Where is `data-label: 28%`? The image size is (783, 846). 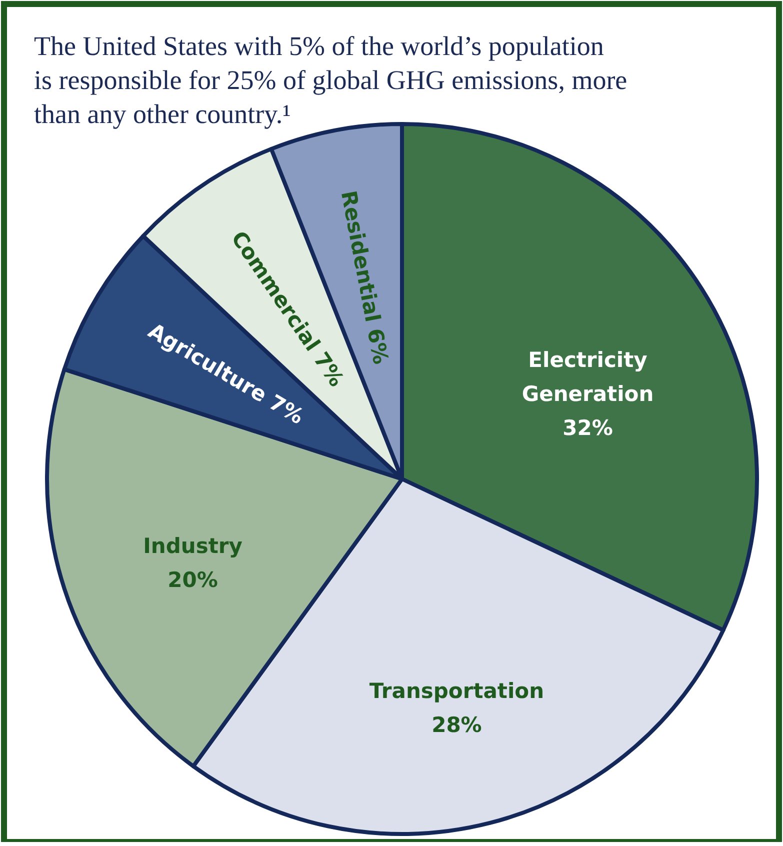 data-label: 28% is located at coordinates (457, 725).